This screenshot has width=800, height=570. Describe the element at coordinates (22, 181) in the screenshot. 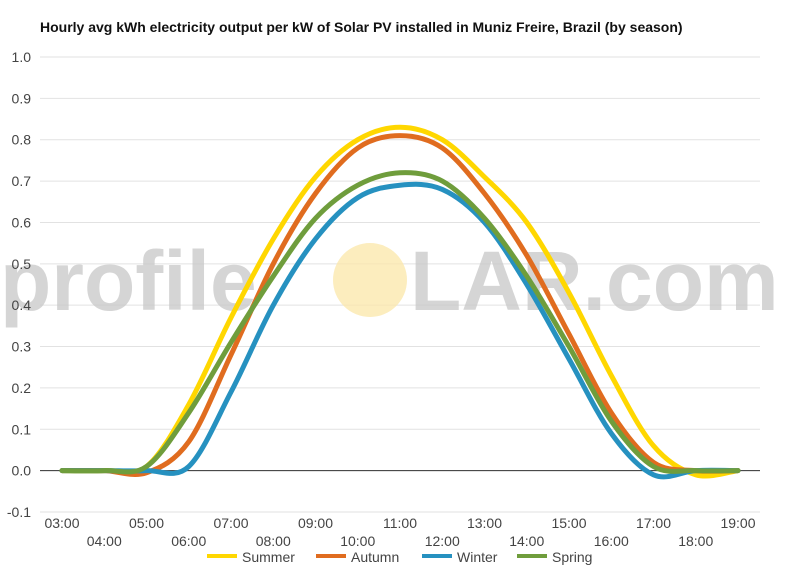

I see `y-tick-label: 0.7` at that location.